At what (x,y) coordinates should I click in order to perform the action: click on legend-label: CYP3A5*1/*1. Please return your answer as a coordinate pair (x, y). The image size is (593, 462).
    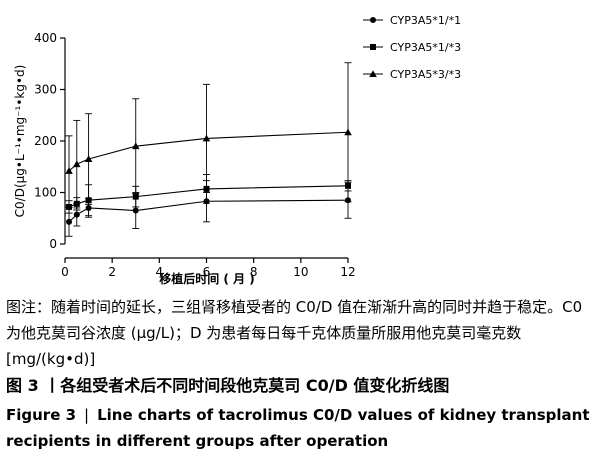
    Looking at the image, I should click on (425, 20).